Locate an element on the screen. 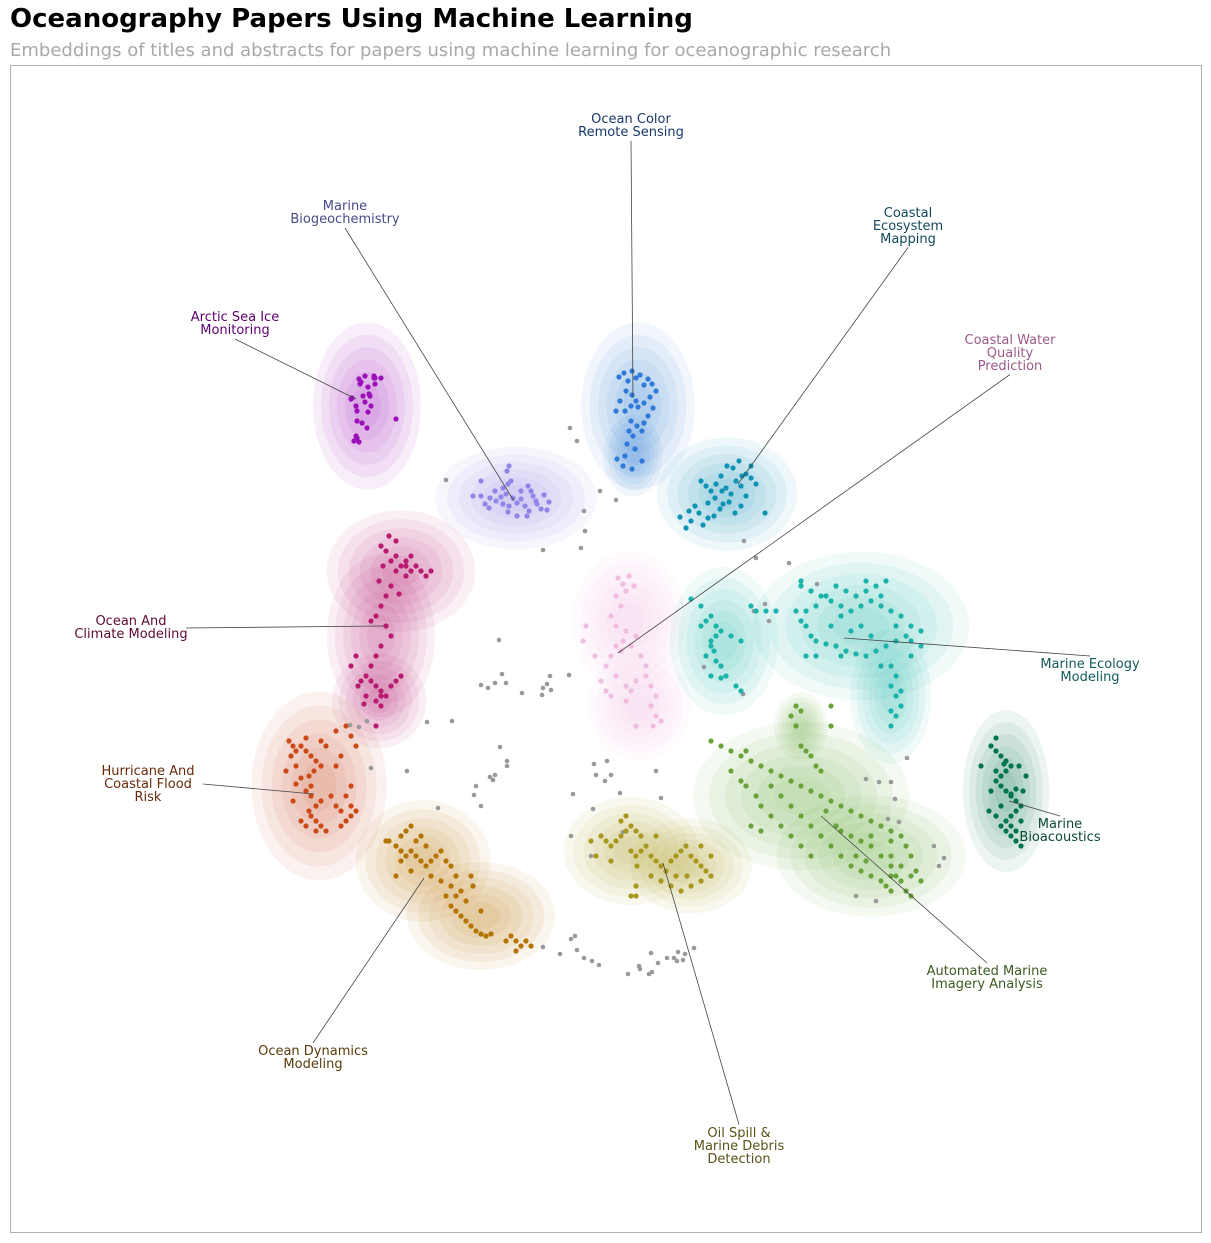 This screenshot has height=1243, width=1211. density-contour-automated-marine-imagery-analysis is located at coordinates (801, 726).